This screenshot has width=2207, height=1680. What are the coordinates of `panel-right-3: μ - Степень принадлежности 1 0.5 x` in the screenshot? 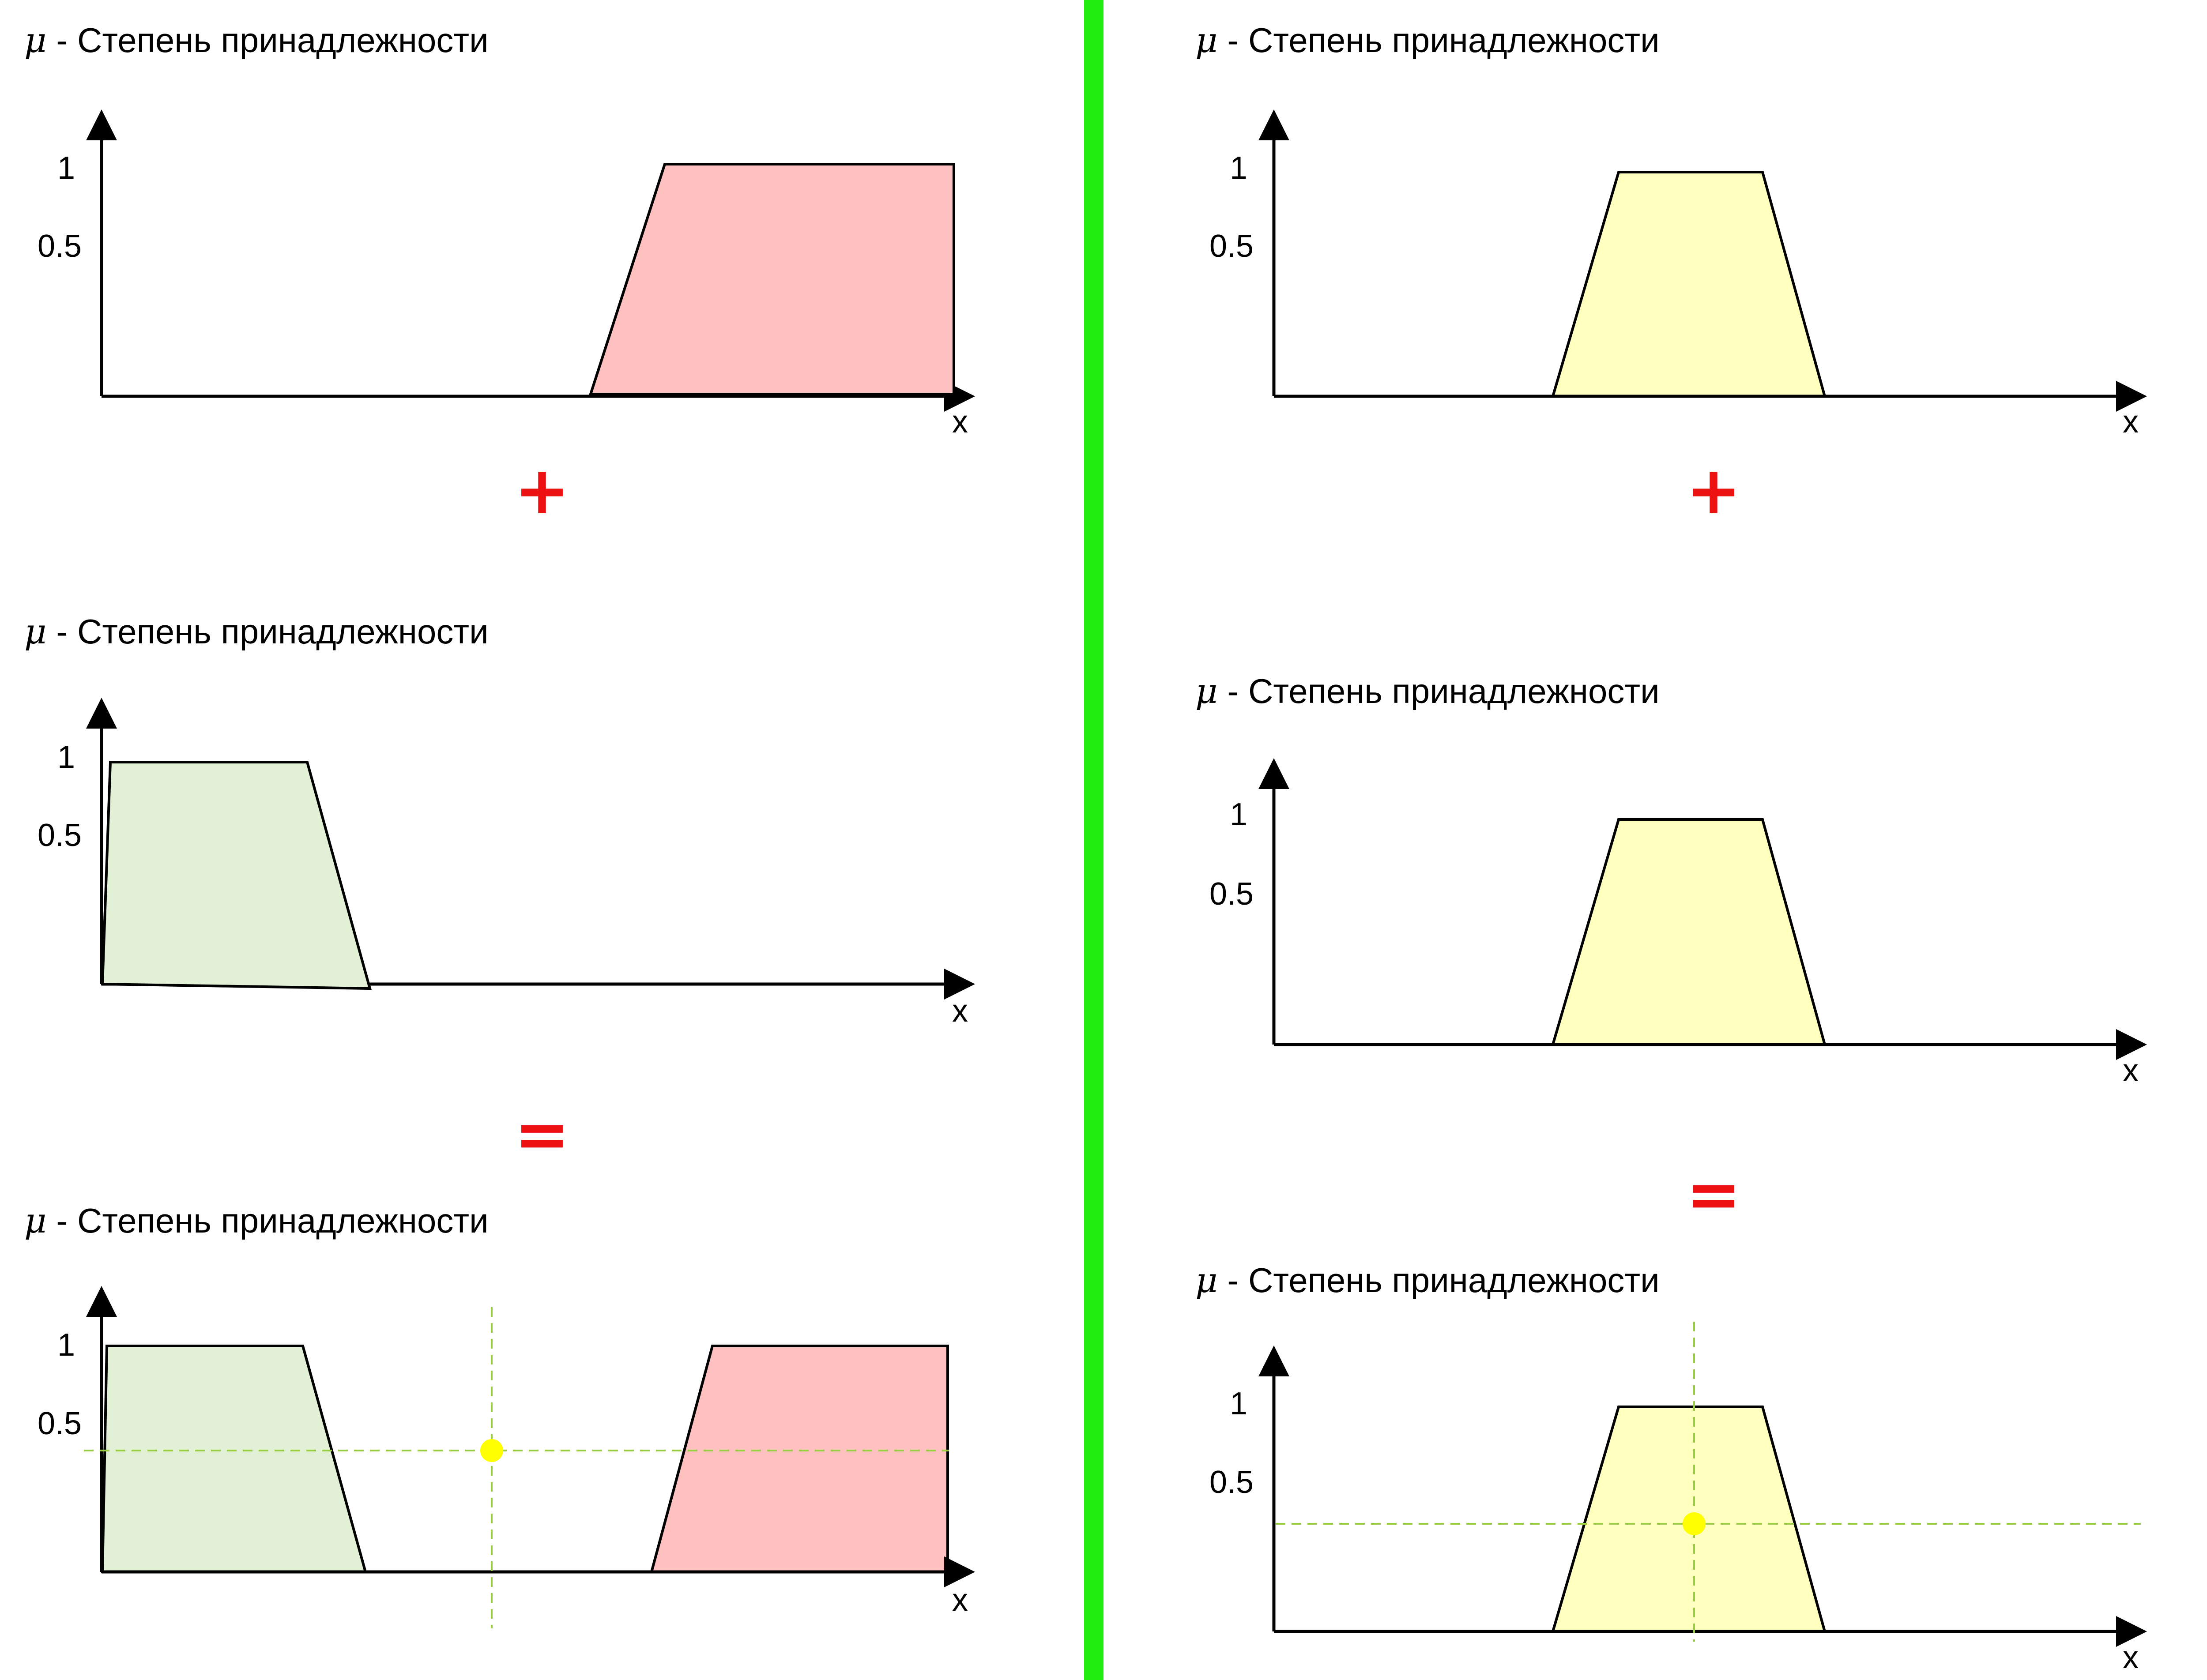 It's located at (1671, 1468).